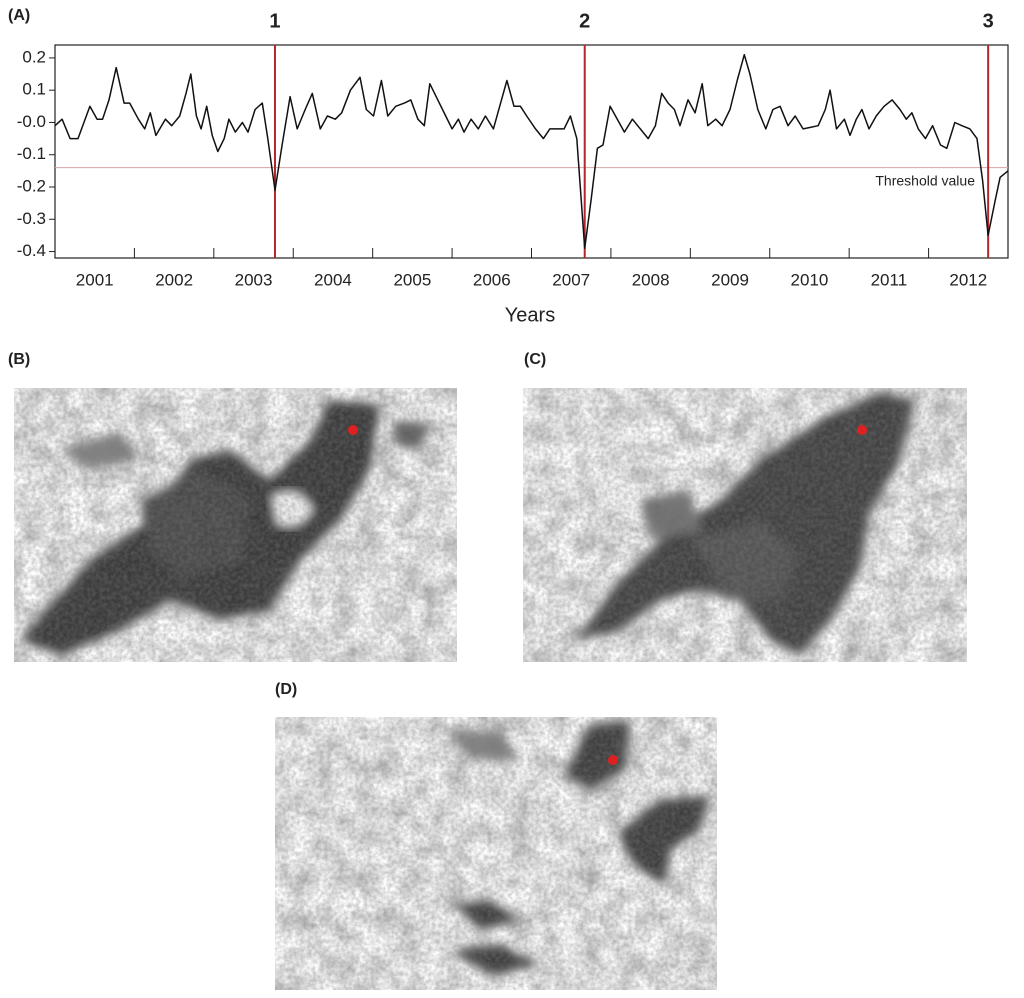 This screenshot has width=1024, height=998. What do you see at coordinates (333, 279) in the screenshot?
I see `x-tick-label: 2004` at bounding box center [333, 279].